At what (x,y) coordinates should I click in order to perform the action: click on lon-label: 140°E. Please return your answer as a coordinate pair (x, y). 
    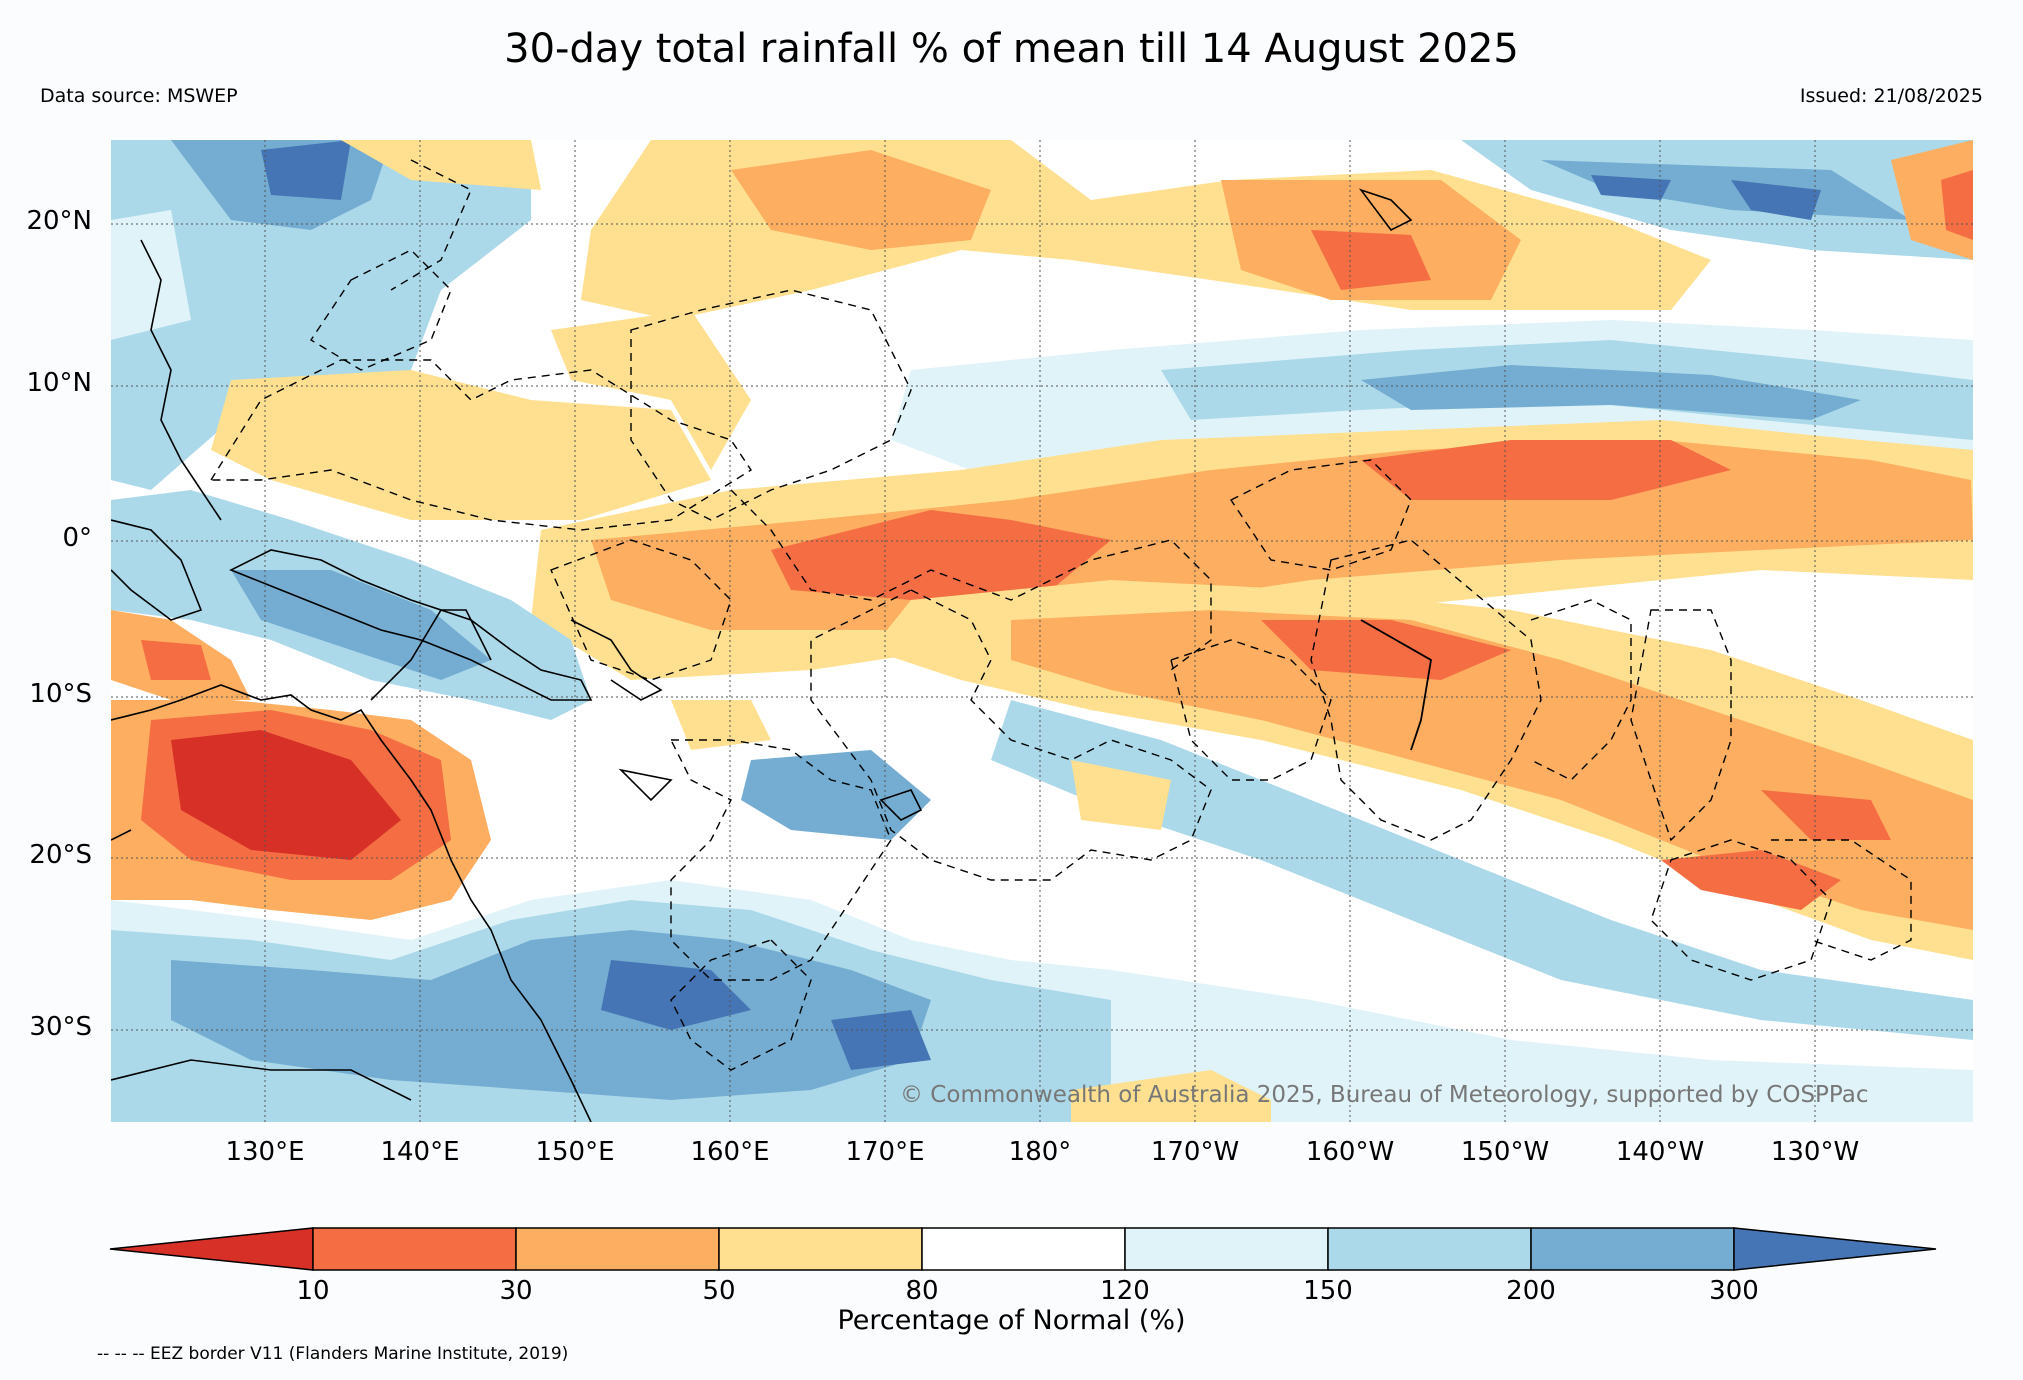
    Looking at the image, I should click on (420, 1152).